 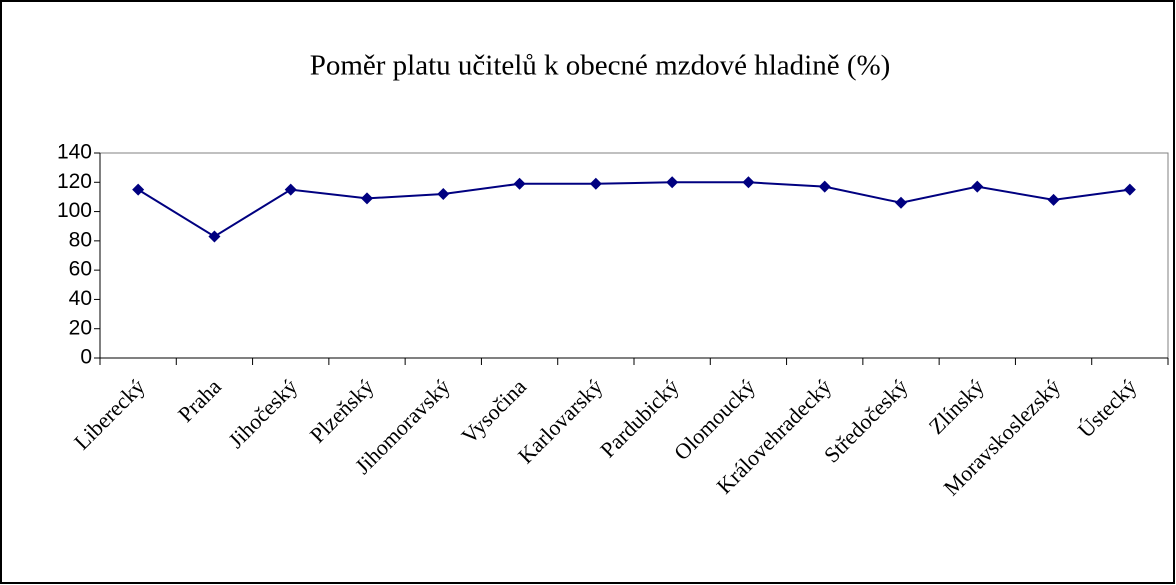 I want to click on y-tick-label: 80, so click(x=80, y=239).